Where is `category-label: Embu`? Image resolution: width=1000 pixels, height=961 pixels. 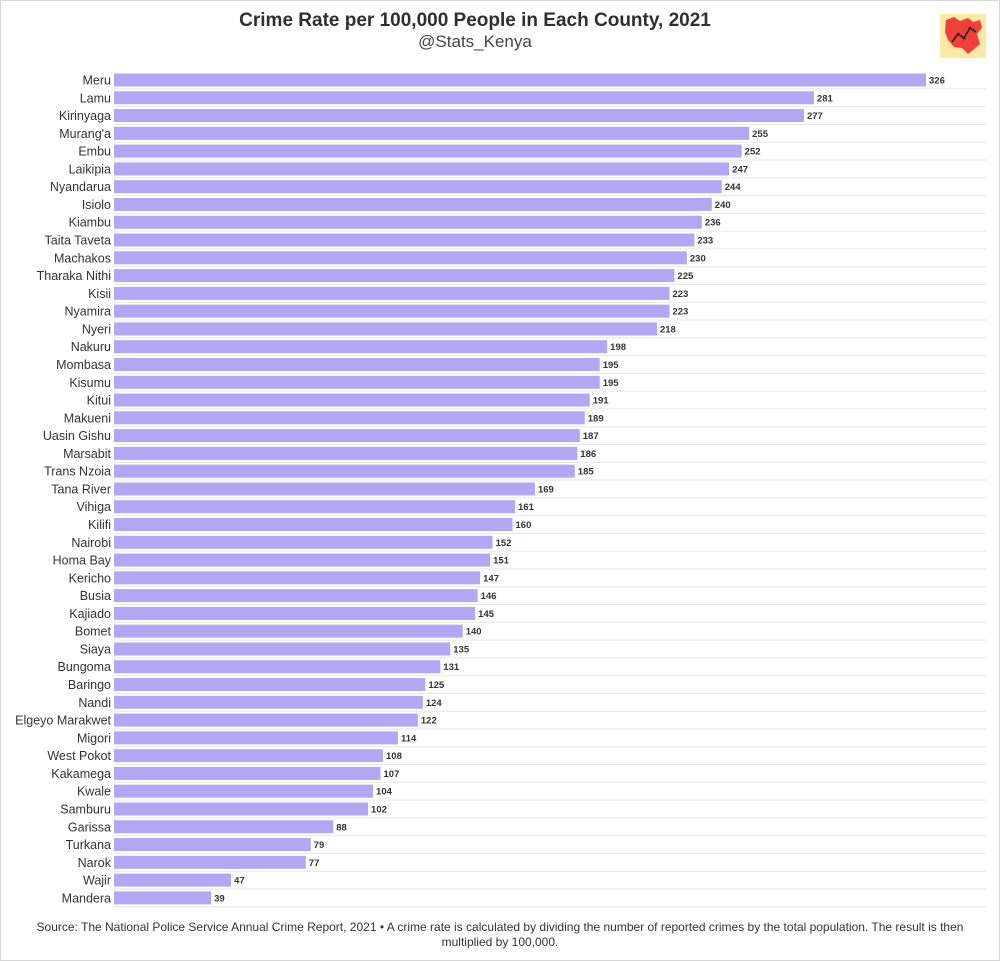 category-label: Embu is located at coordinates (94, 152).